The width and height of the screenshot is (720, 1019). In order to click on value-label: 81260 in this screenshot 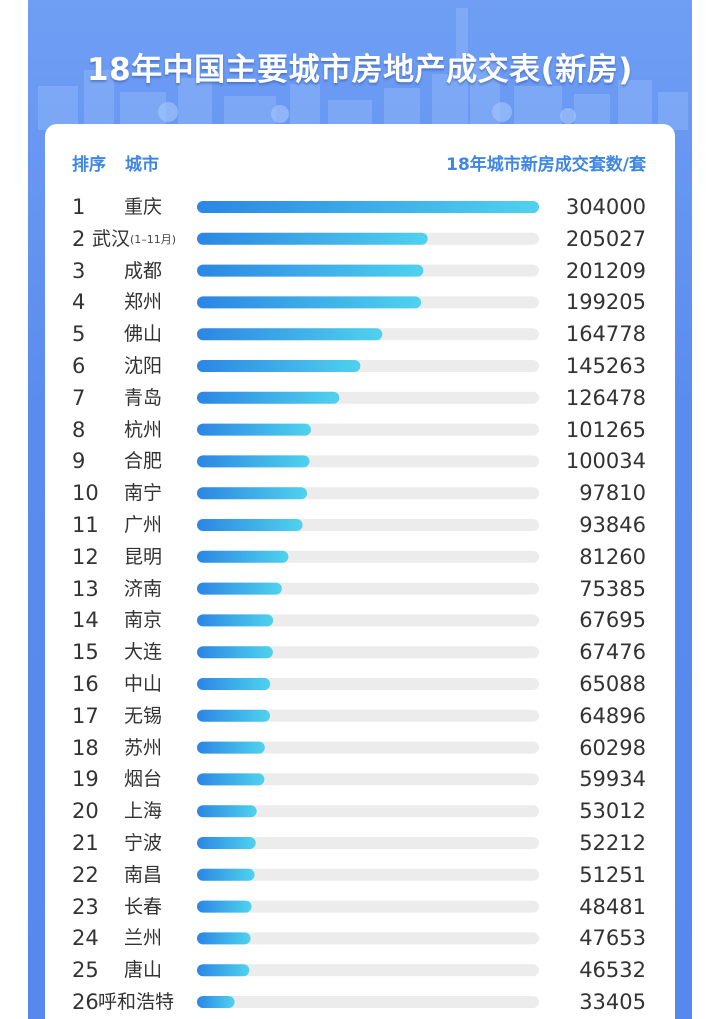, I will do `click(612, 556)`.